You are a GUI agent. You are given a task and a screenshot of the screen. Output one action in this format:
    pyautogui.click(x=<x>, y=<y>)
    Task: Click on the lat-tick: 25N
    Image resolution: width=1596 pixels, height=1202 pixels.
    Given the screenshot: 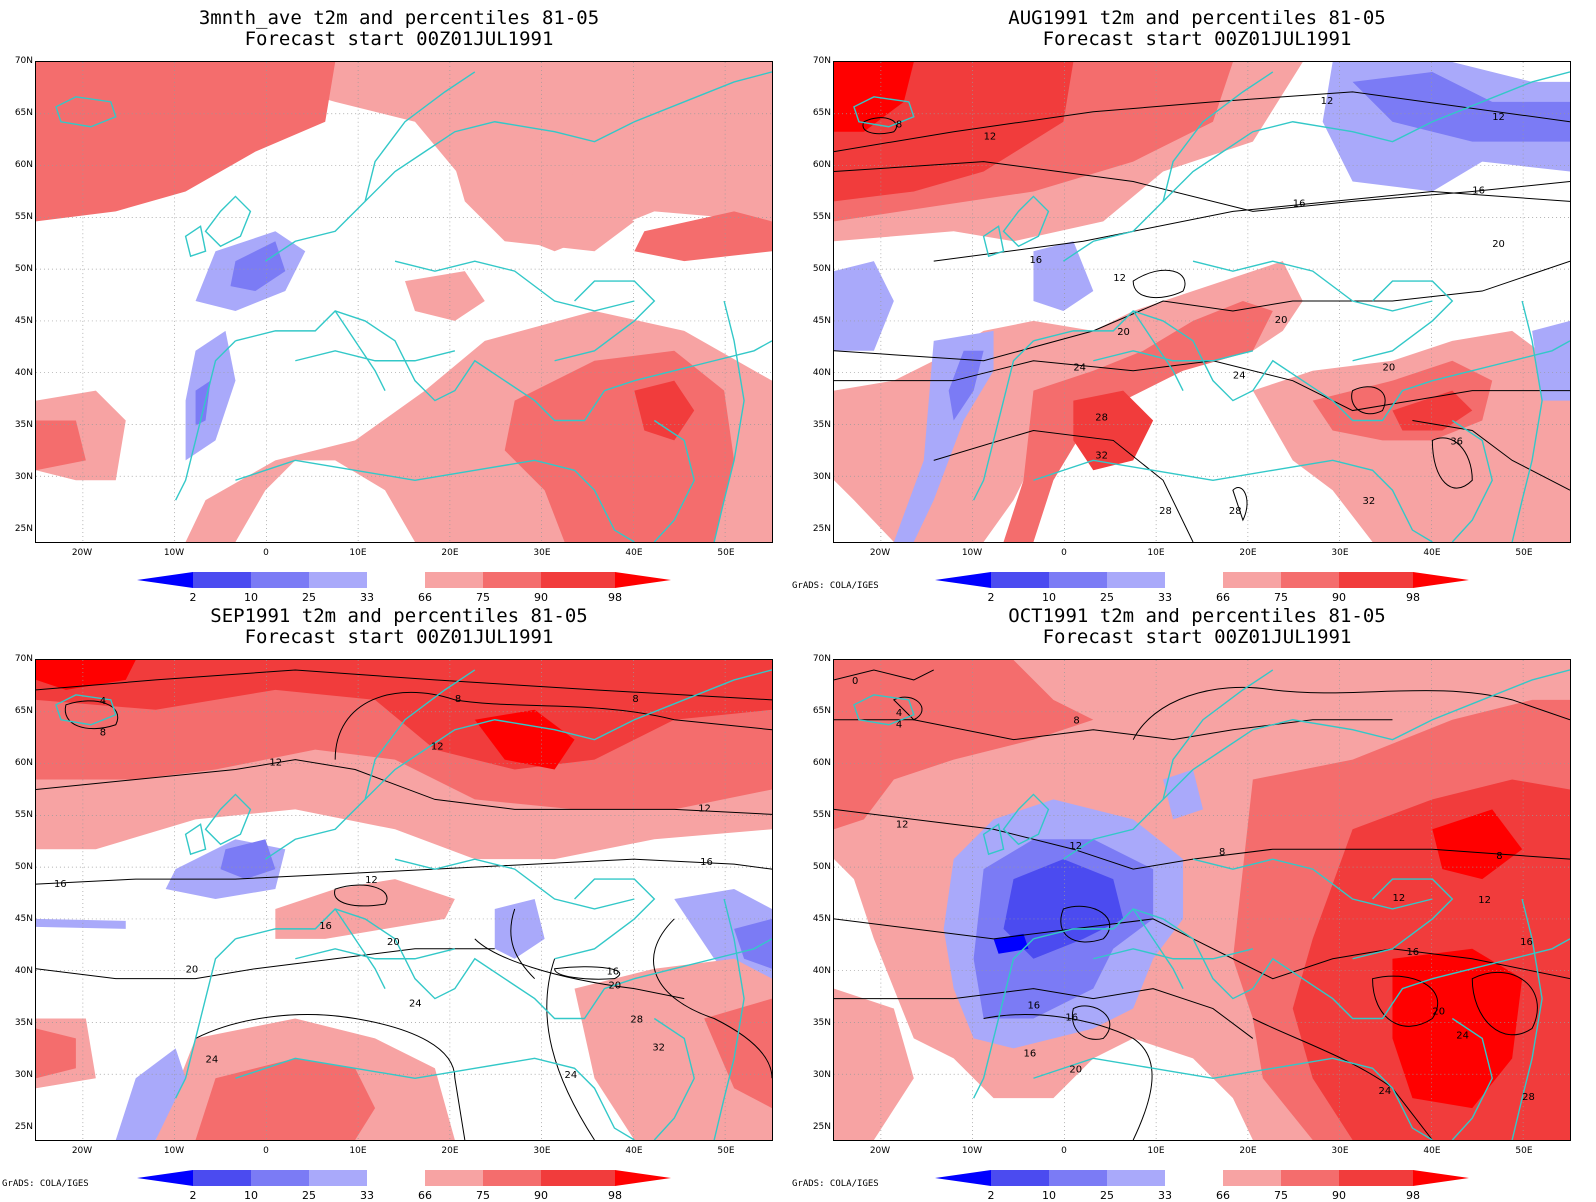 What is the action you would take?
    pyautogui.click(x=821, y=529)
    